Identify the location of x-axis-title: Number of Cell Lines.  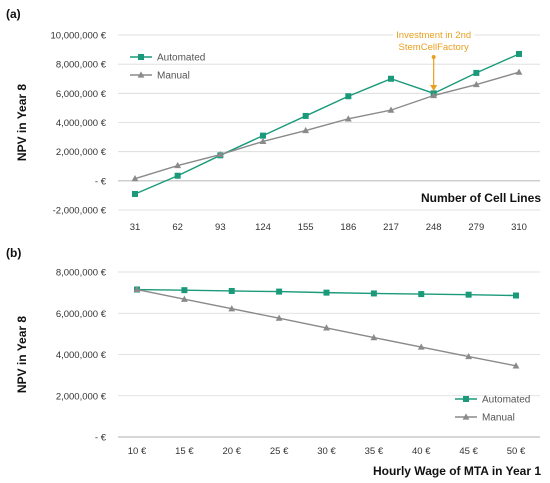
(481, 198).